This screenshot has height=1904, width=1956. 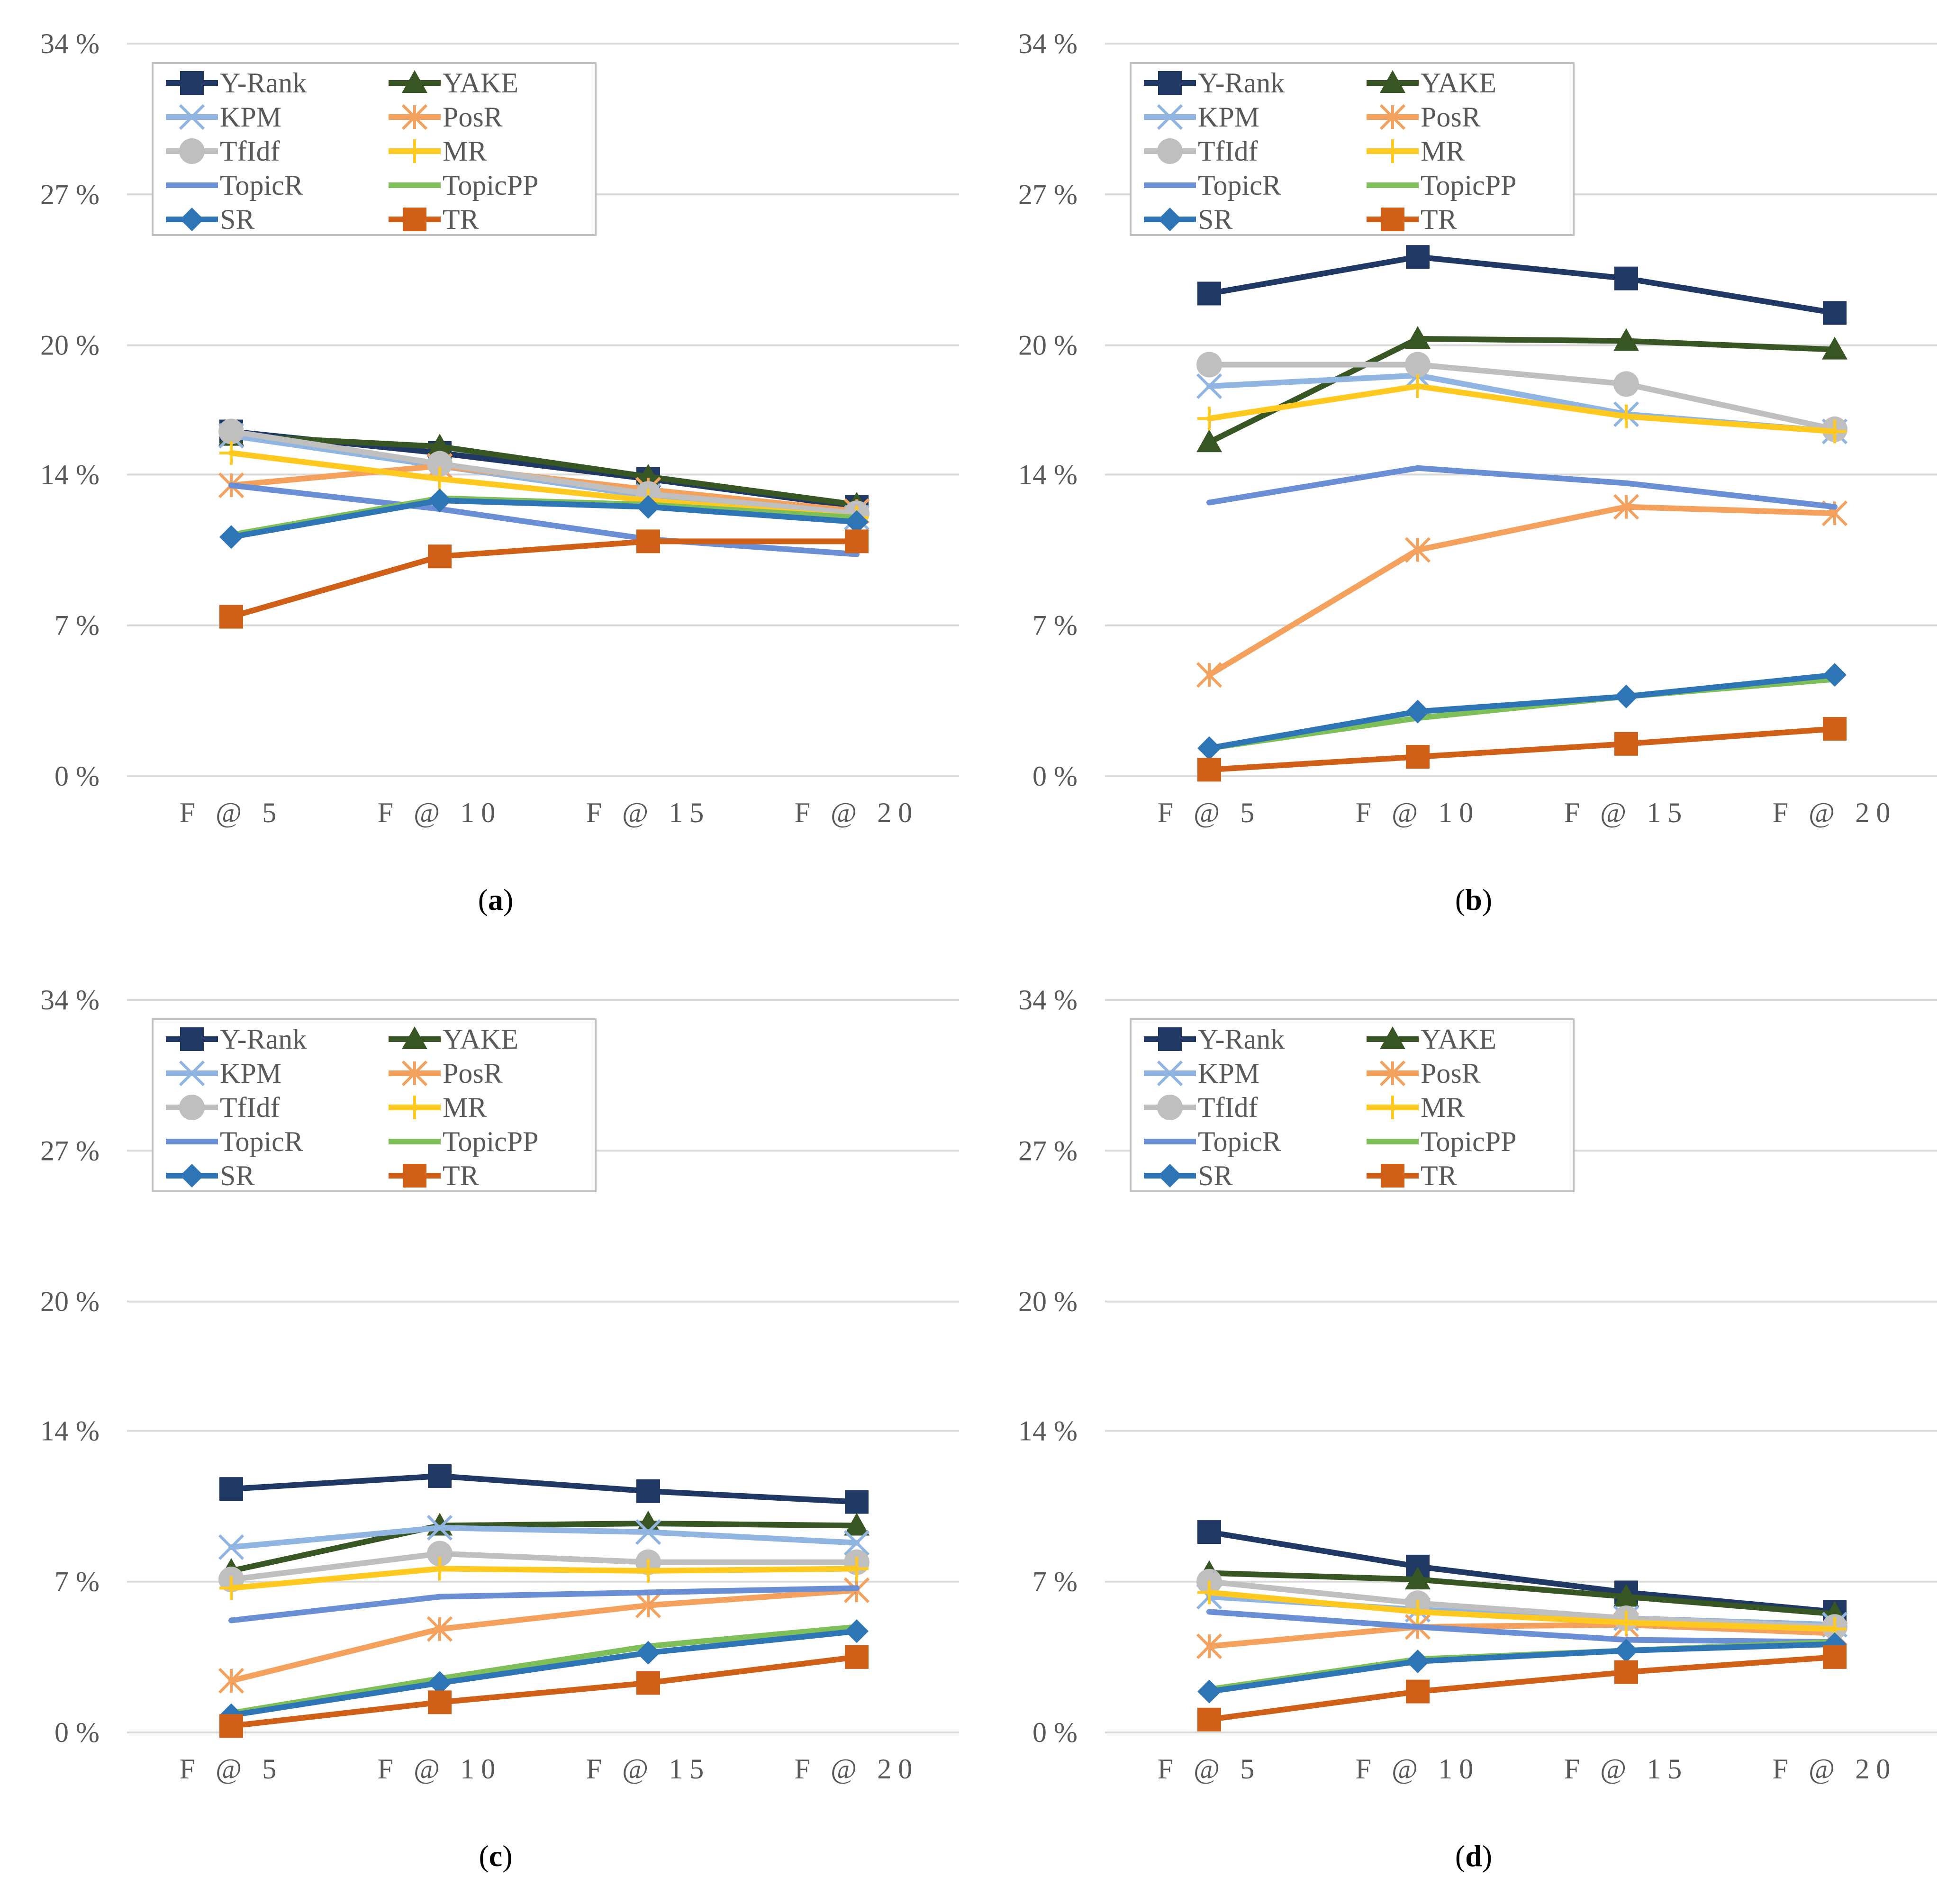 What do you see at coordinates (1469, 186) in the screenshot?
I see `legend-label: TopicPP` at bounding box center [1469, 186].